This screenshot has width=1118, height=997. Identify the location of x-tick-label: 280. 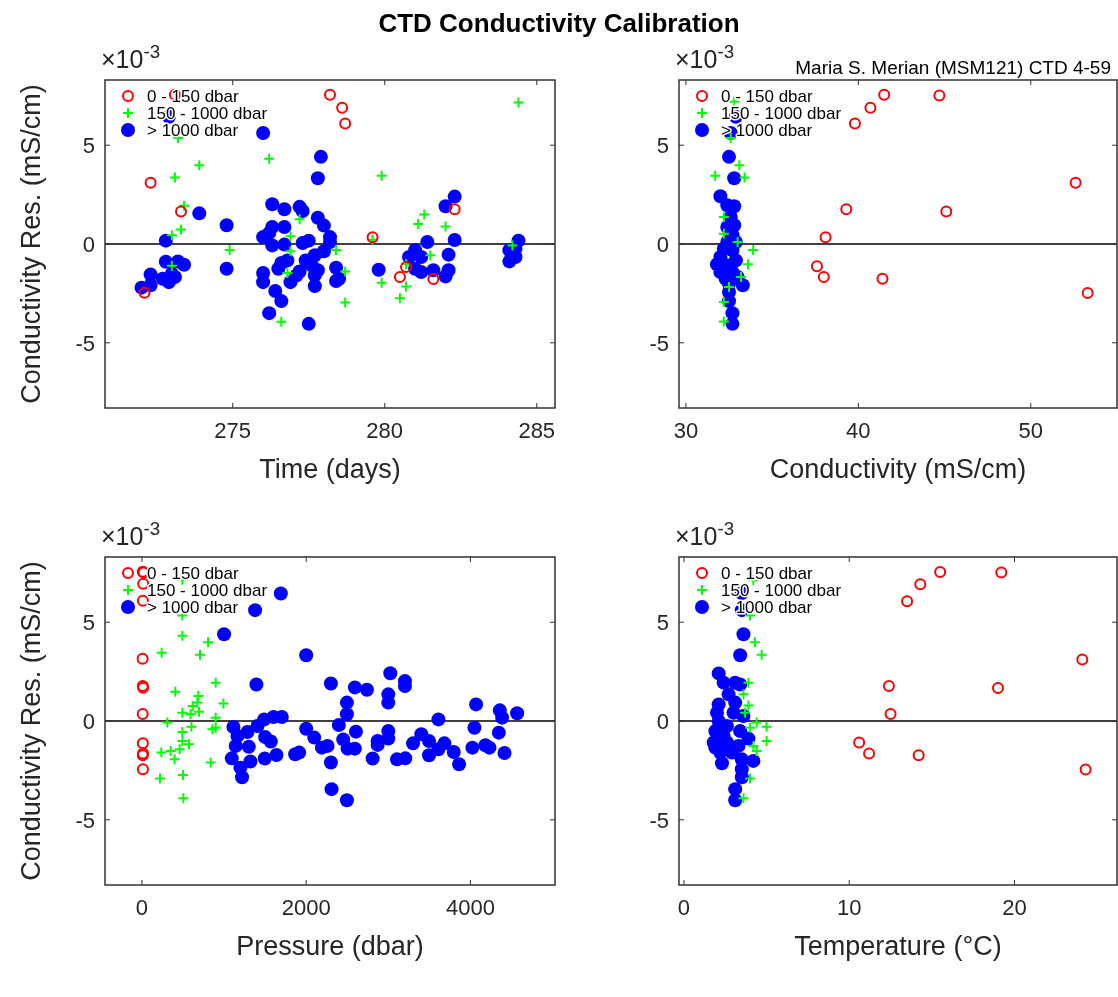
(385, 430).